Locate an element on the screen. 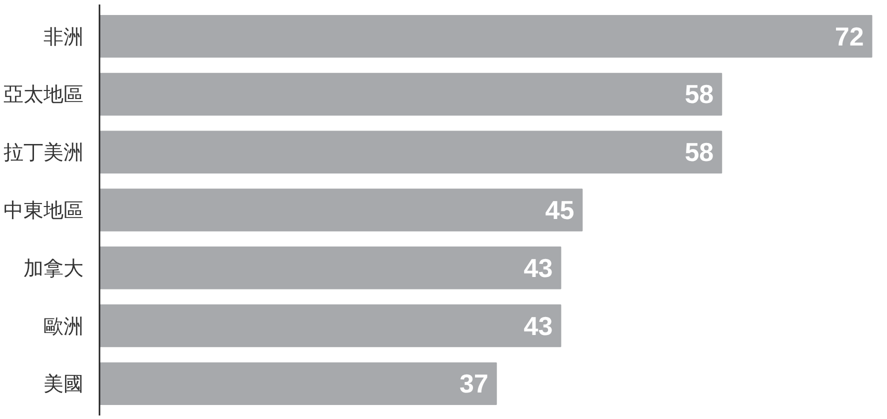 Image resolution: width=887 pixels, height=419 pixels. y-tick-label: 加拿大 is located at coordinates (54, 268).